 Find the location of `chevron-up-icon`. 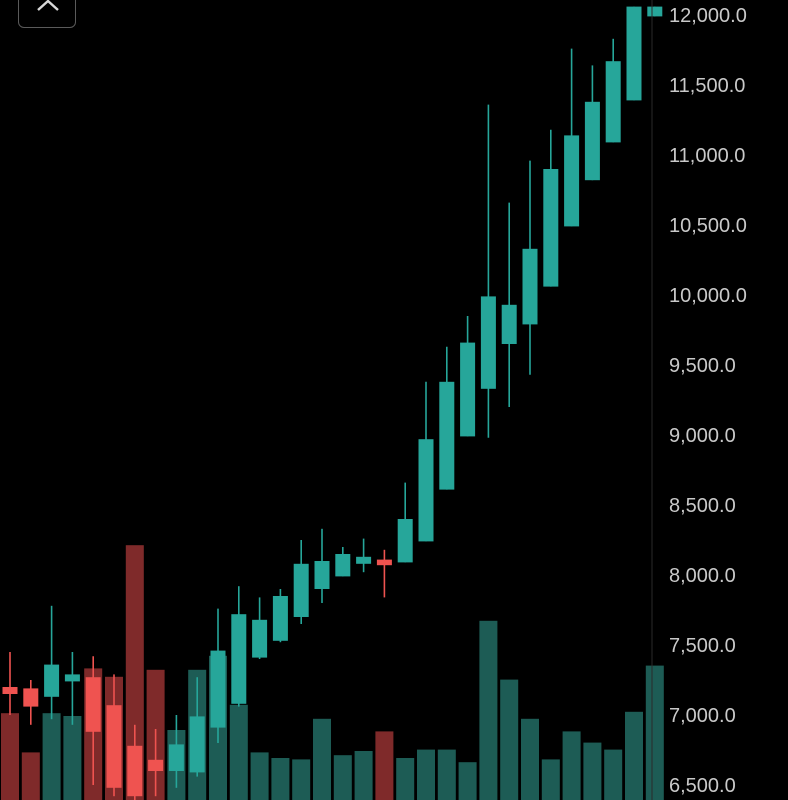

chevron-up-icon is located at coordinates (48, 5).